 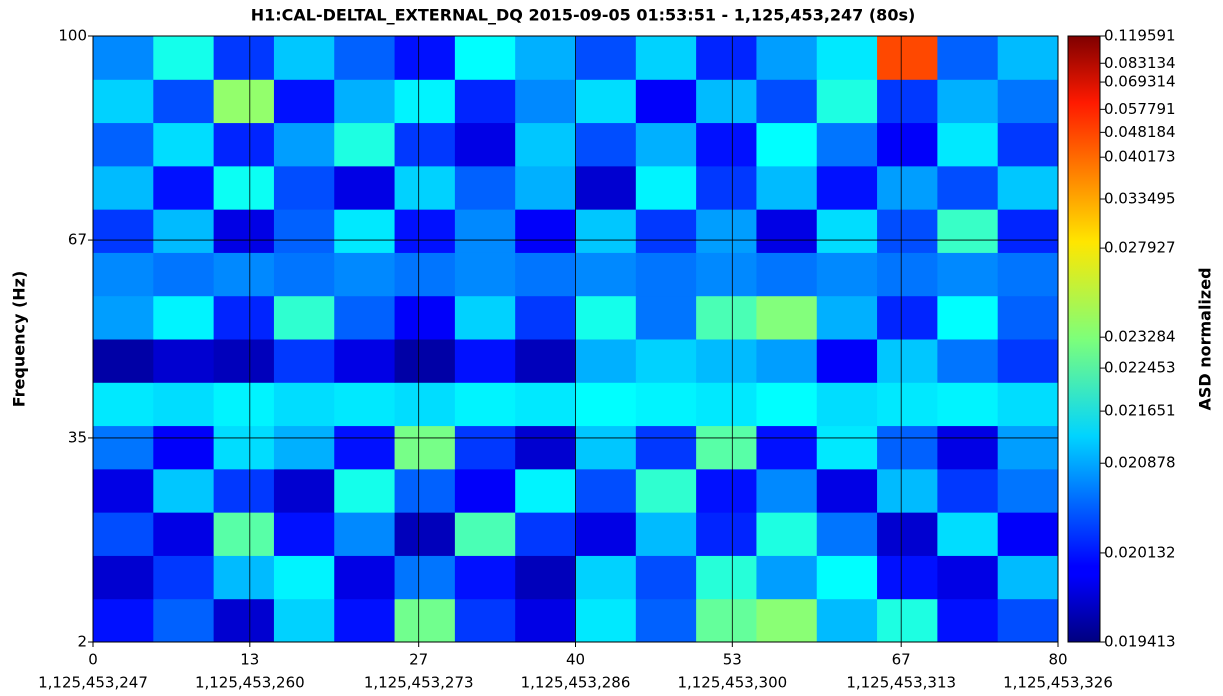 I want to click on colorbar-label: ASD normalized, so click(x=1205, y=338).